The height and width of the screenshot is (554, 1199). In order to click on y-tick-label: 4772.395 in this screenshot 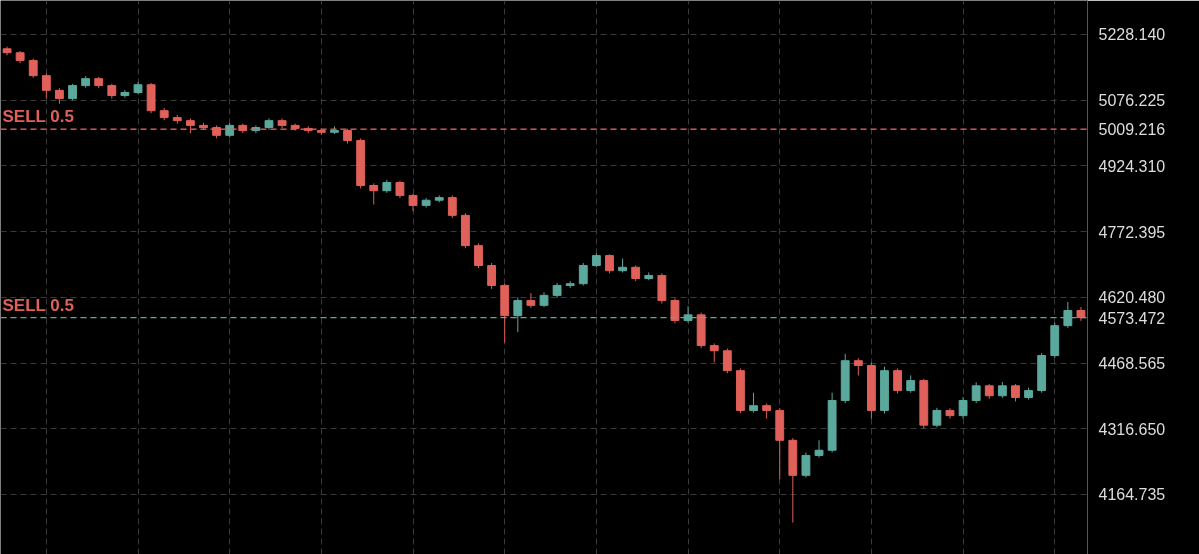, I will do `click(1132, 232)`.